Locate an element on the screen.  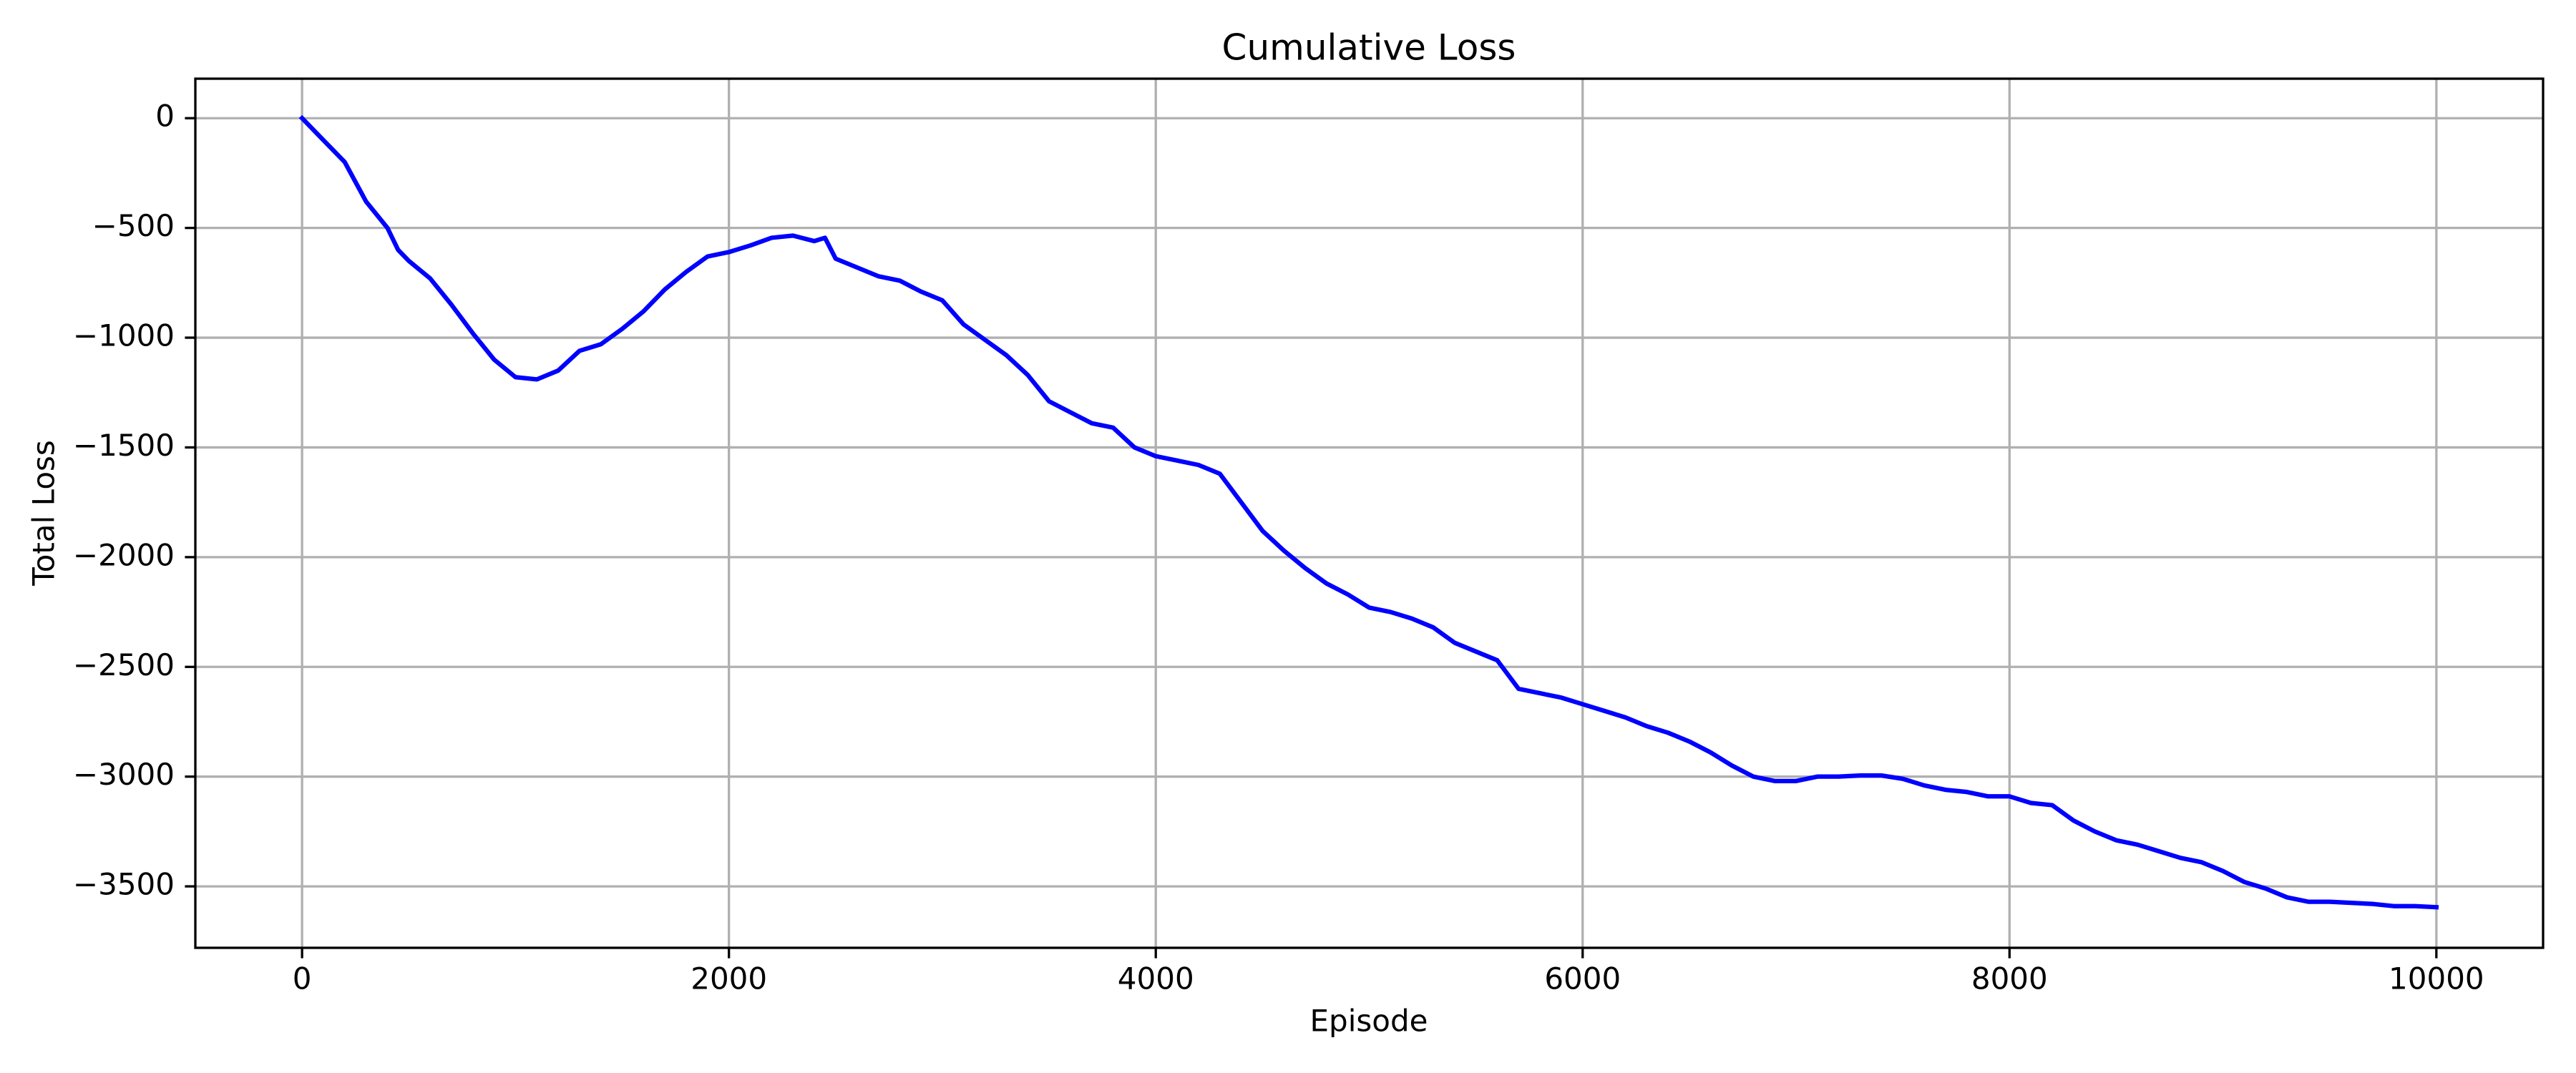
y-tick-label: −500 is located at coordinates (133, 225).